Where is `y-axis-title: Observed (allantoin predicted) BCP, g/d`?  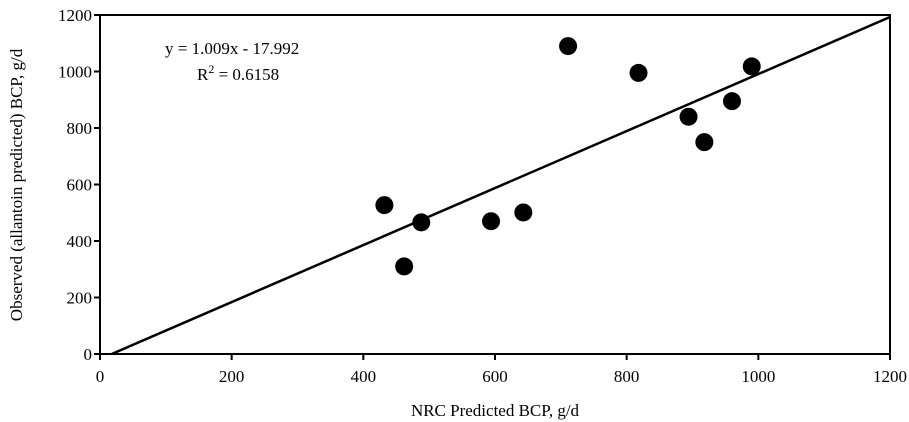
y-axis-title: Observed (allantoin predicted) BCP, g/d is located at coordinates (16, 184).